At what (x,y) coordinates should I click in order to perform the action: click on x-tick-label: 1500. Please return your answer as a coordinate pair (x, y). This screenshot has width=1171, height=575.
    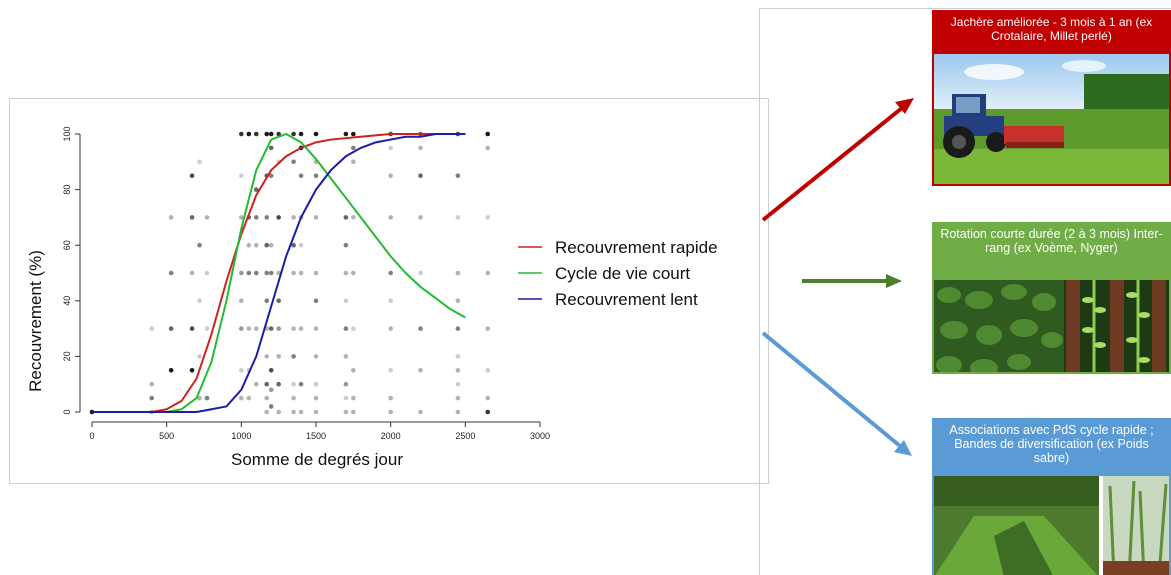
    Looking at the image, I should click on (316, 436).